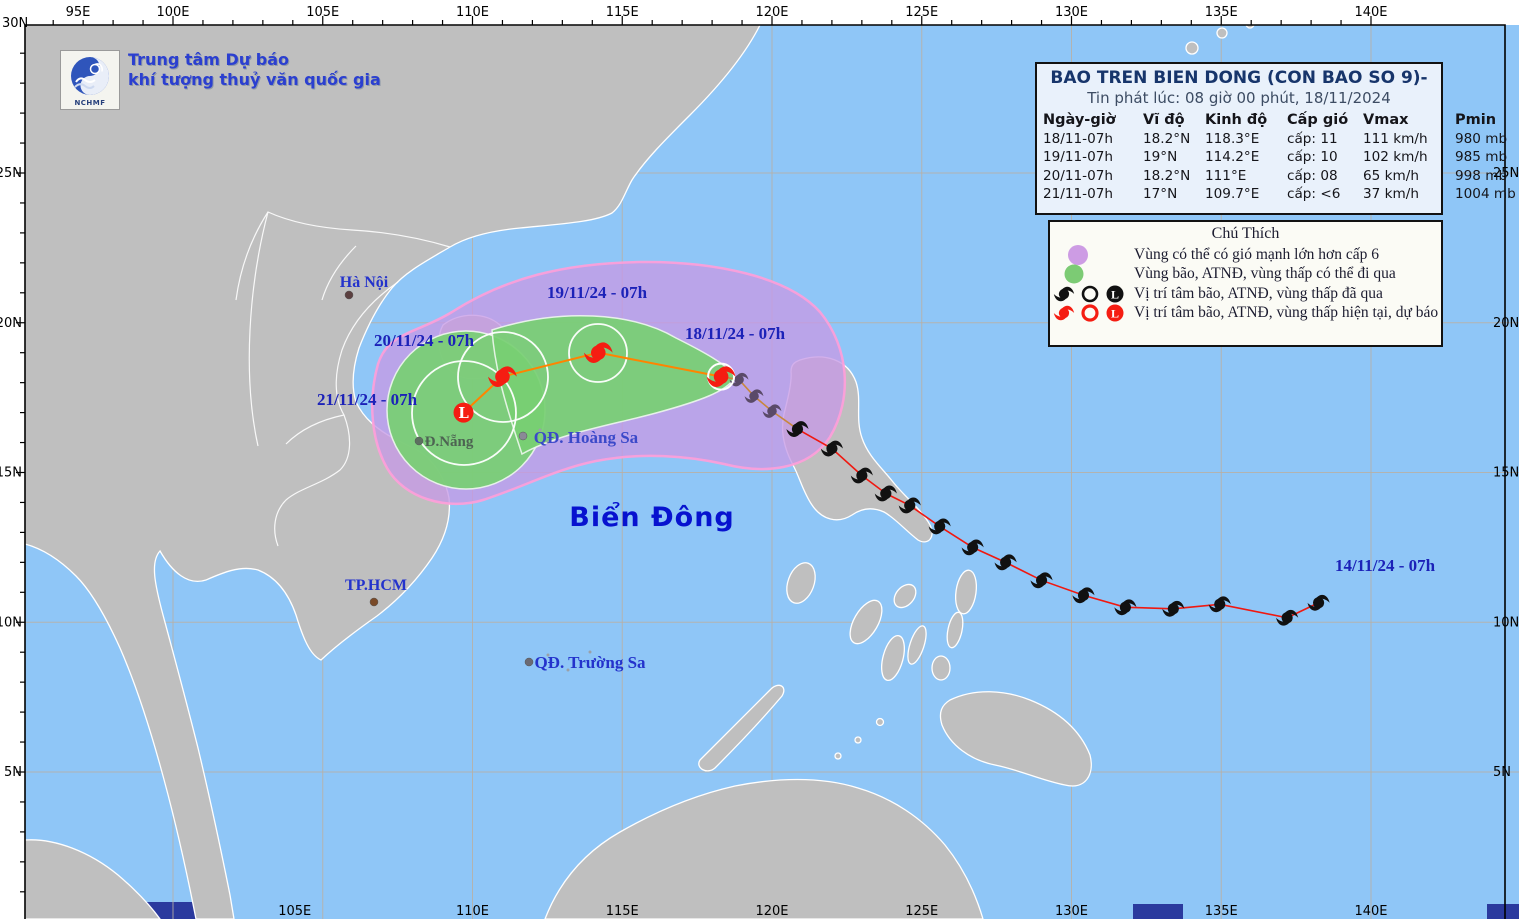  Describe the element at coordinates (1386, 120) in the screenshot. I see `column-header: Vmax` at that location.